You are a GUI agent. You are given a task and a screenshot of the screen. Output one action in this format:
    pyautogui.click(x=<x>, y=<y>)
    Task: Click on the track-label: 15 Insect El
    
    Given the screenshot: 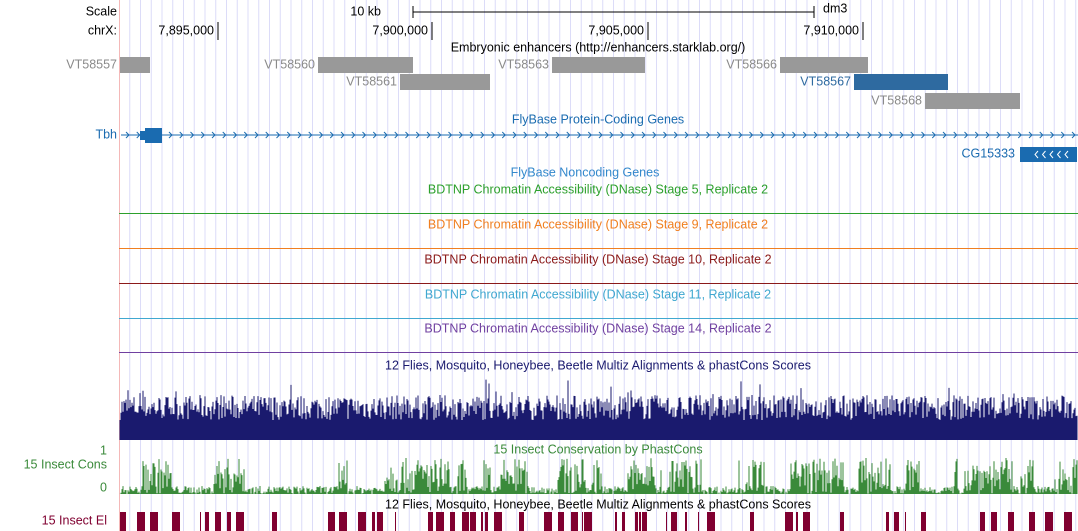 What is the action you would take?
    pyautogui.click(x=74, y=520)
    